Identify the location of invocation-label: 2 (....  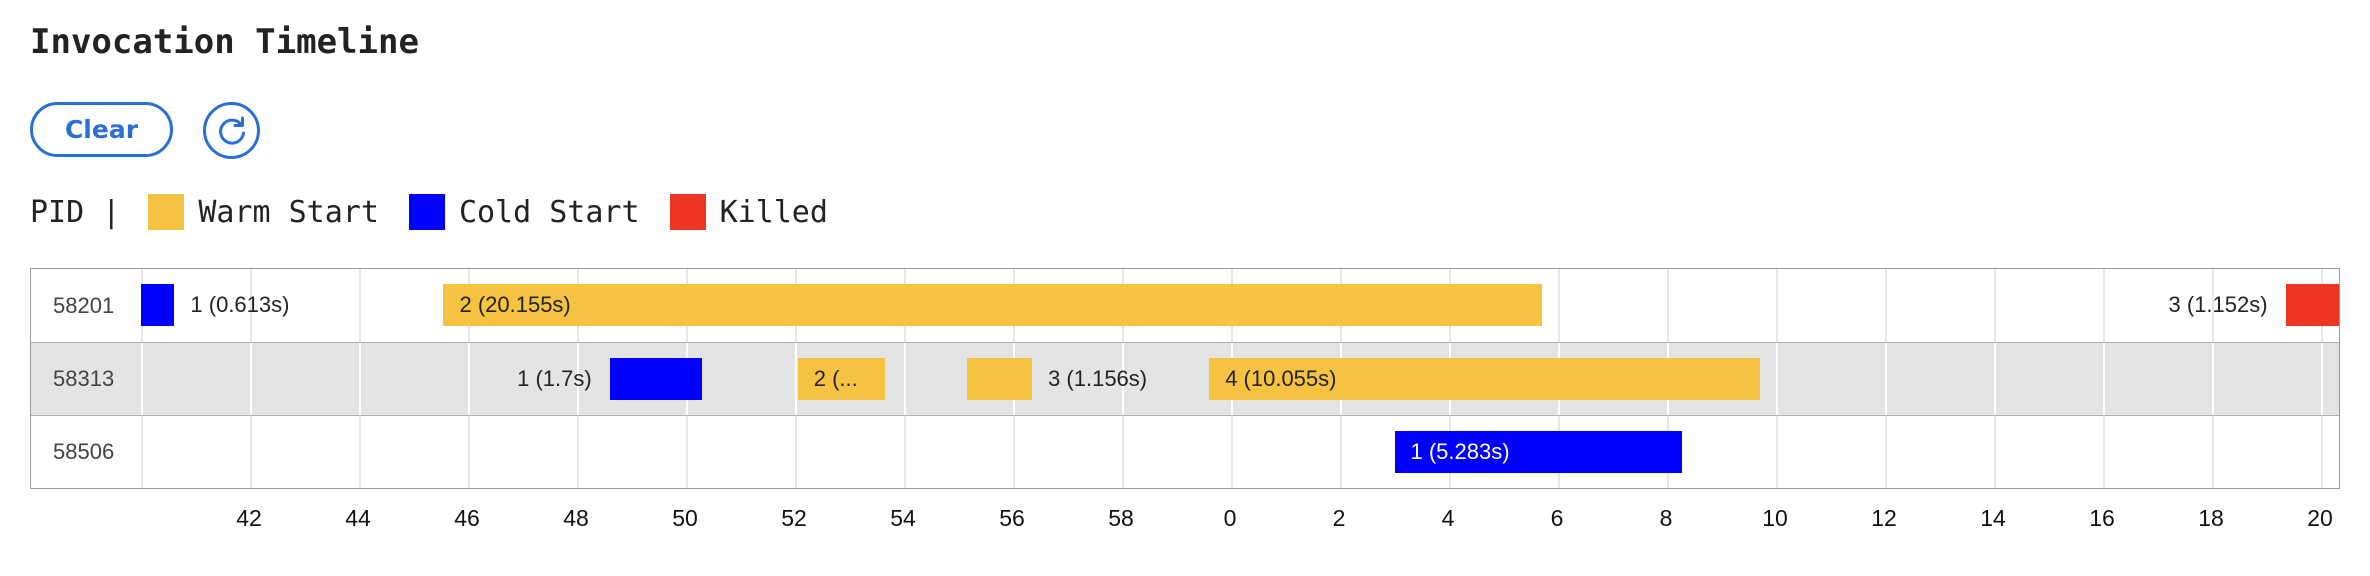
(835, 378).